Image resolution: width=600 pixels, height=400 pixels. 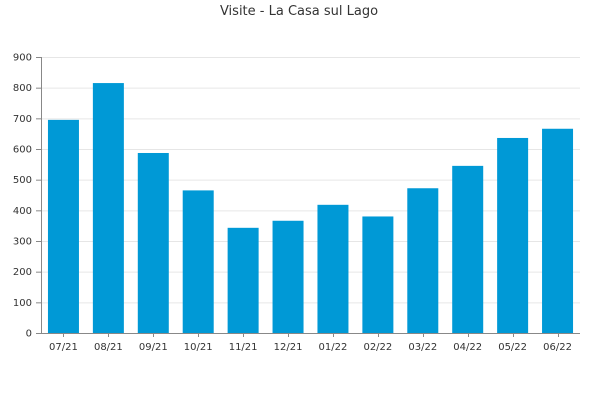 I want to click on y-tick-label: 200, so click(x=22, y=272).